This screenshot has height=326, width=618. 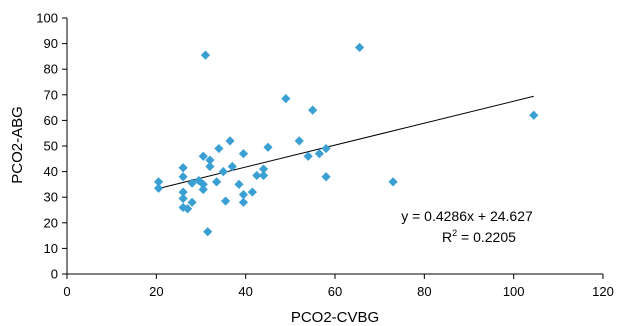 I want to click on x-tick-label: 0, so click(x=66, y=291).